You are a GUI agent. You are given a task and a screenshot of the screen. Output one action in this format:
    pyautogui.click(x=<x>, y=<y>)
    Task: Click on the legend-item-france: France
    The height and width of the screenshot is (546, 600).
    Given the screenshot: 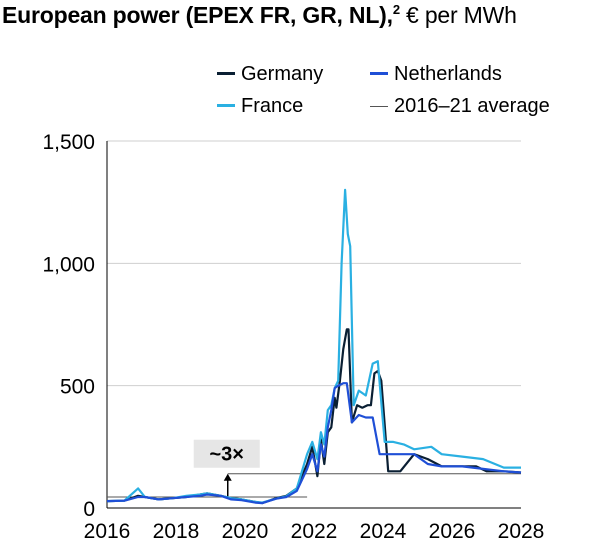 What is the action you would take?
    pyautogui.click(x=260, y=106)
    